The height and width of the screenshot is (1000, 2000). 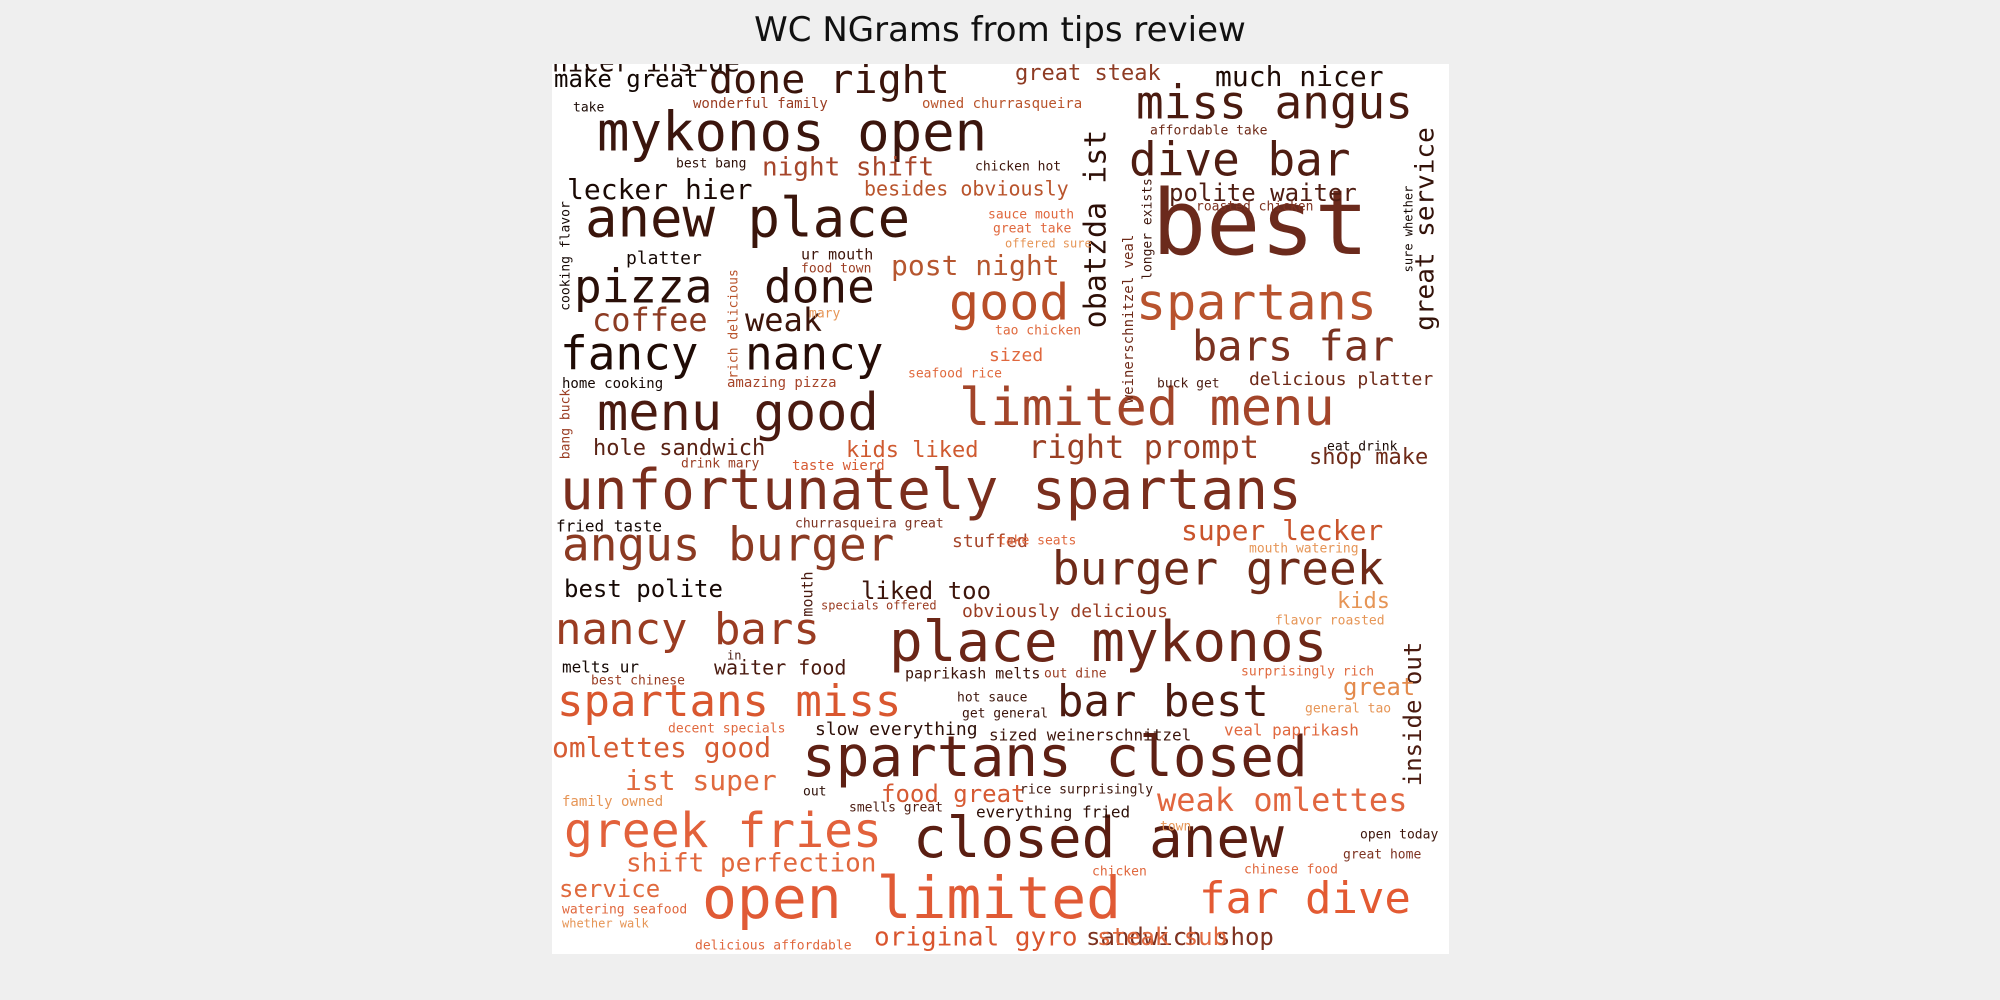 What do you see at coordinates (955, 374) in the screenshot?
I see `cloud-word-seafood-rice: seafood rice` at bounding box center [955, 374].